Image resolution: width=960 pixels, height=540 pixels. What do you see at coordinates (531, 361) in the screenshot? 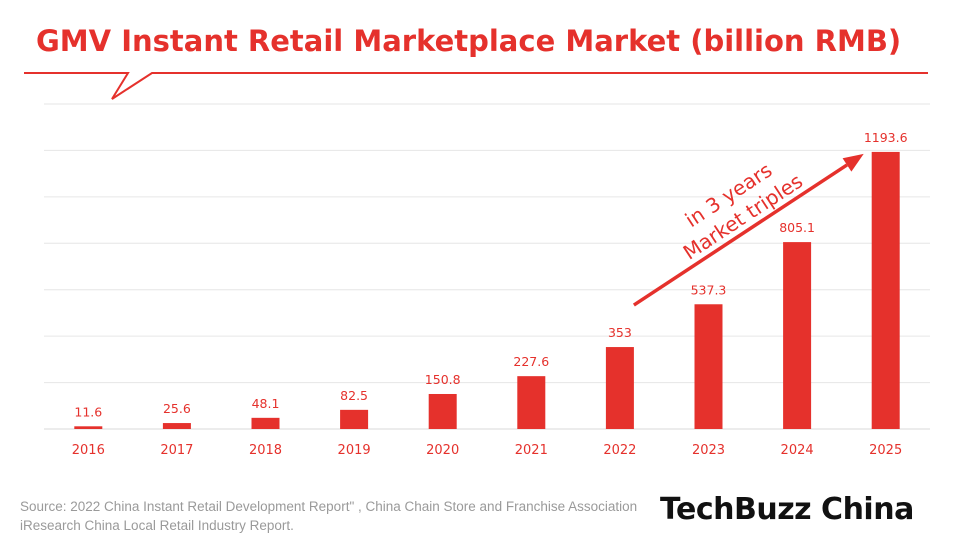
I see `data-label-2021: 227.6` at bounding box center [531, 361].